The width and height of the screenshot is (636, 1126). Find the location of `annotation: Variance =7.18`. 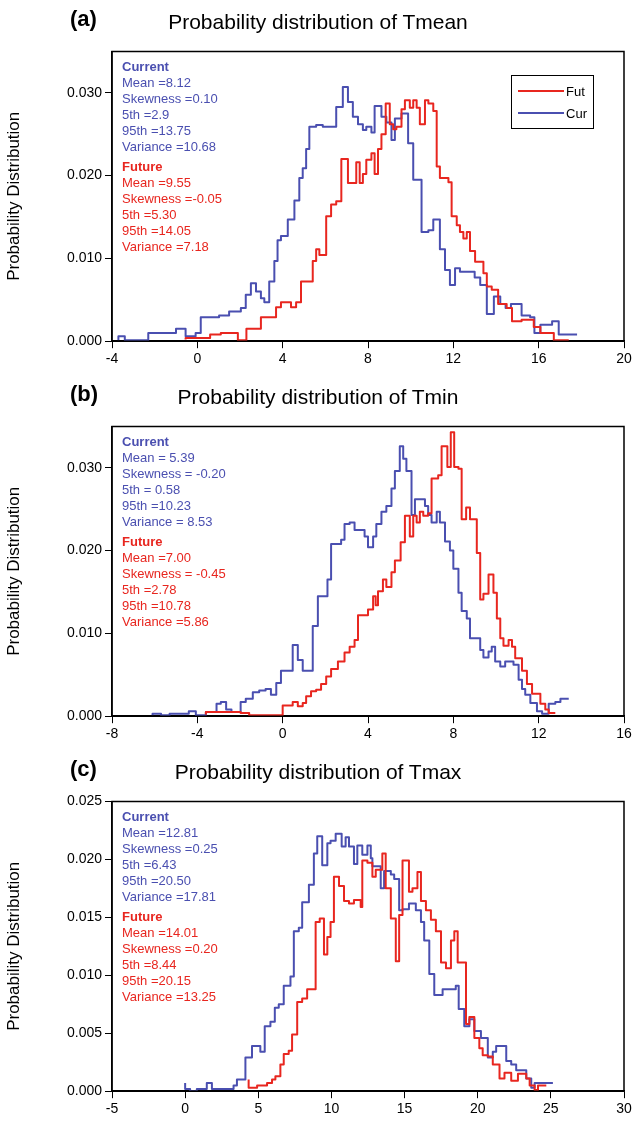

annotation: Variance =7.18 is located at coordinates (165, 246).